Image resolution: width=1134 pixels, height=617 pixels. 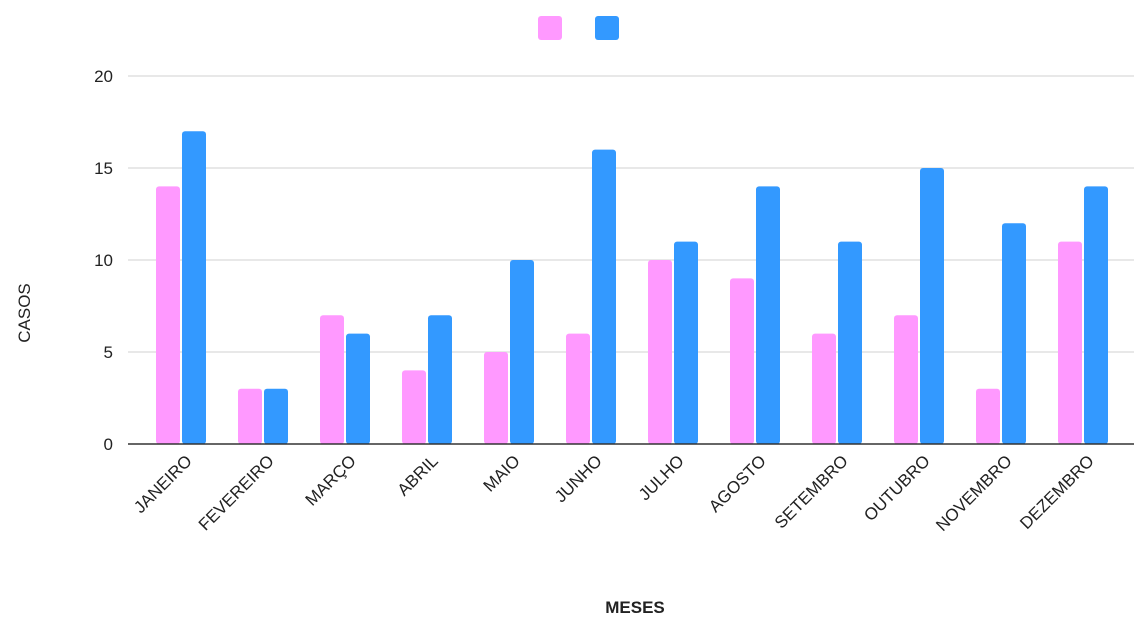 What do you see at coordinates (604, 296) in the screenshot?
I see `bar-series-2-junho` at bounding box center [604, 296].